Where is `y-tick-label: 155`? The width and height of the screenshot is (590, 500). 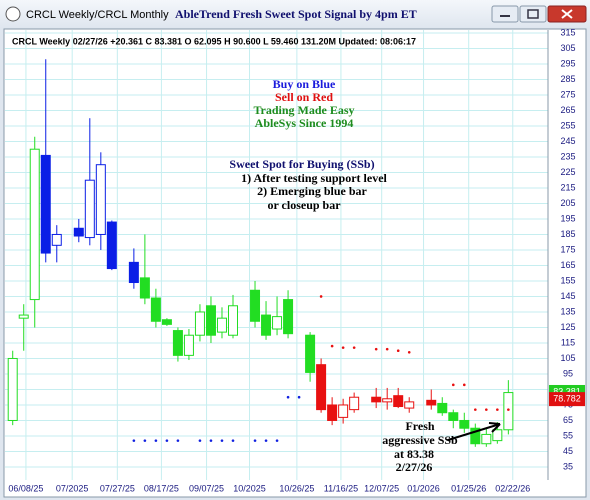
y-tick-label: 155 is located at coordinates (567, 280).